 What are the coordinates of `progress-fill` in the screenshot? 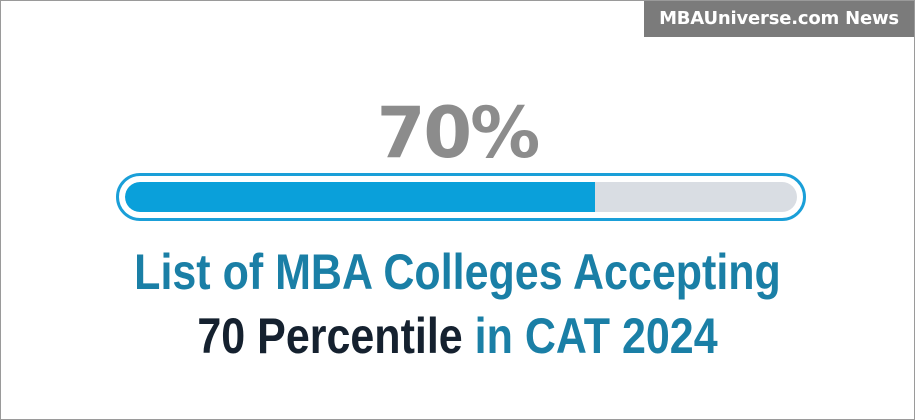 It's located at (360, 197).